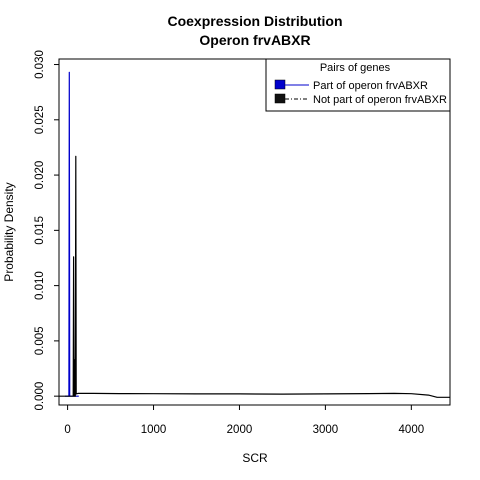 The width and height of the screenshot is (480, 480). I want to click on legend-entry-part-of-operon: Part of operon frvABXR, so click(370, 86).